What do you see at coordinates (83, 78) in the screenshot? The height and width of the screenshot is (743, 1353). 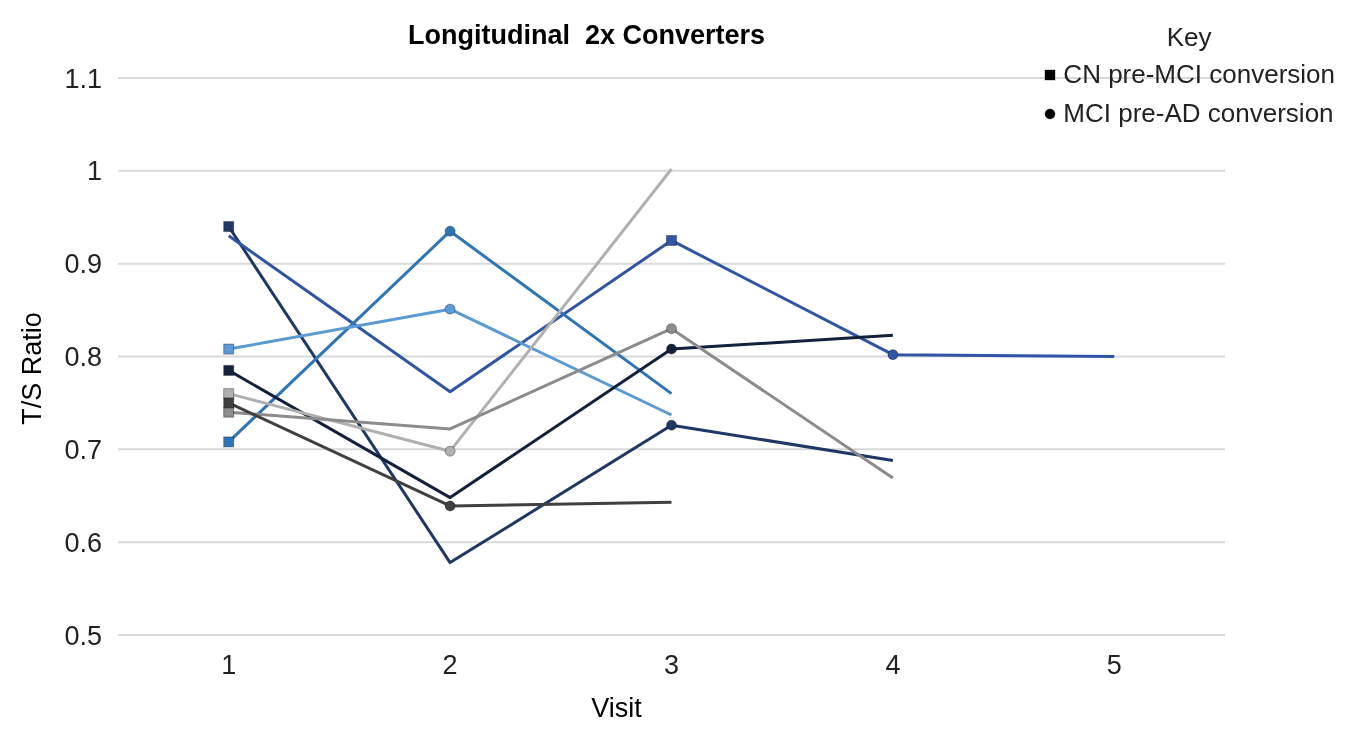 I see `y-tick-label: 1.1` at bounding box center [83, 78].